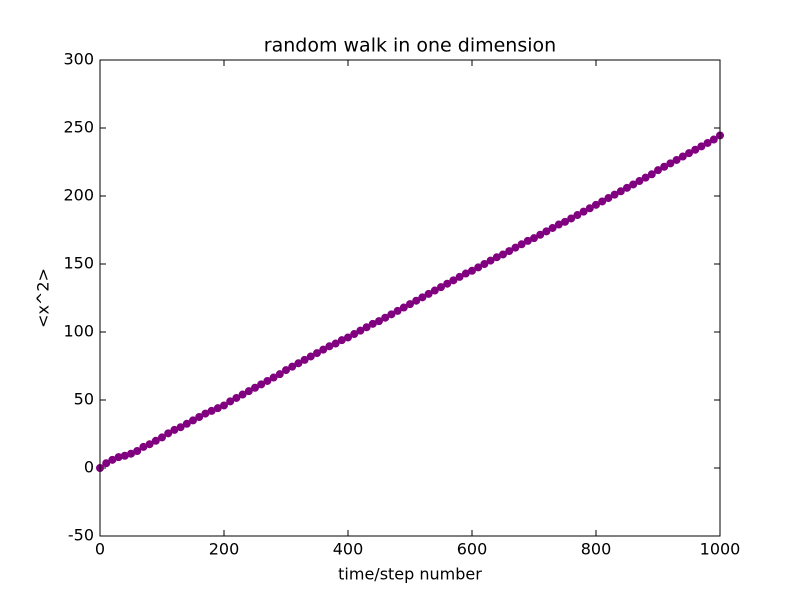 The width and height of the screenshot is (800, 596). I want to click on y-tick-label: 100, so click(78, 331).